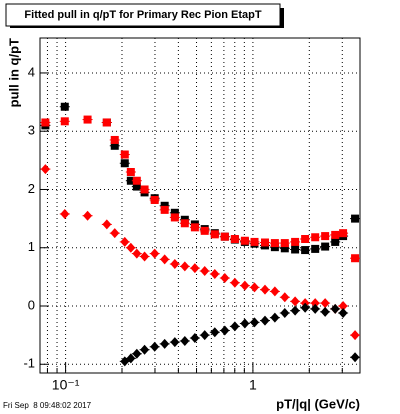  What do you see at coordinates (253, 385) in the screenshot?
I see `x-tick-label: 1` at bounding box center [253, 385].